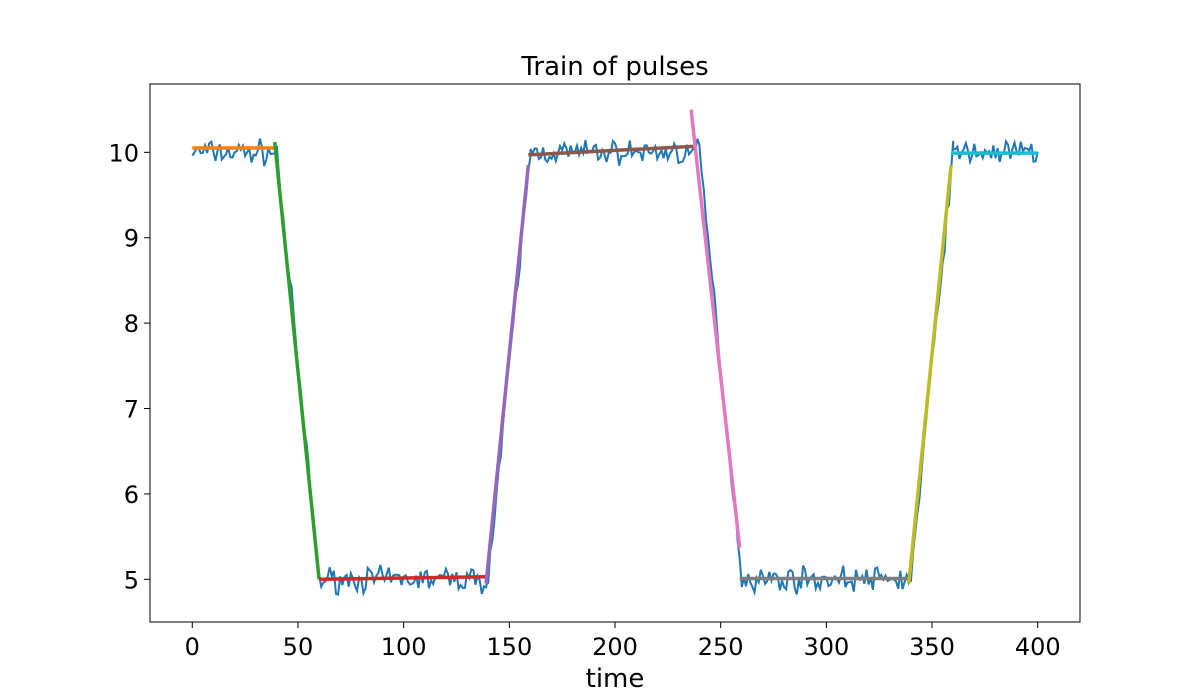  What do you see at coordinates (192, 647) in the screenshot?
I see `x-tick-label: 0` at bounding box center [192, 647].